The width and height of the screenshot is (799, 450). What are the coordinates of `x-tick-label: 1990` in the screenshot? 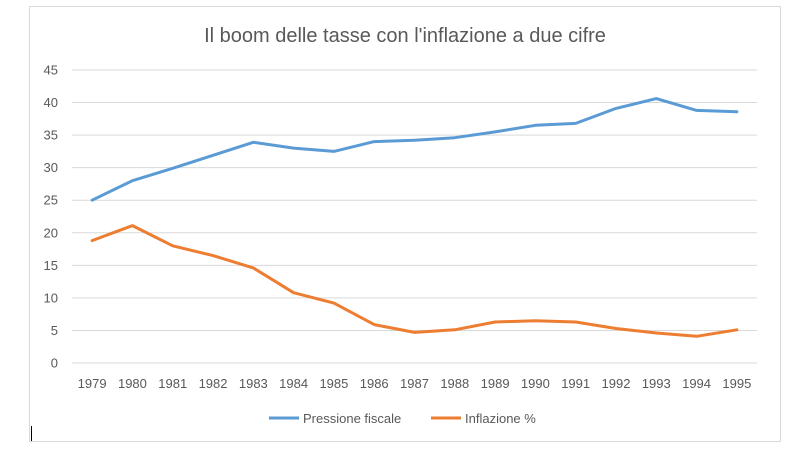 It's located at (535, 383).